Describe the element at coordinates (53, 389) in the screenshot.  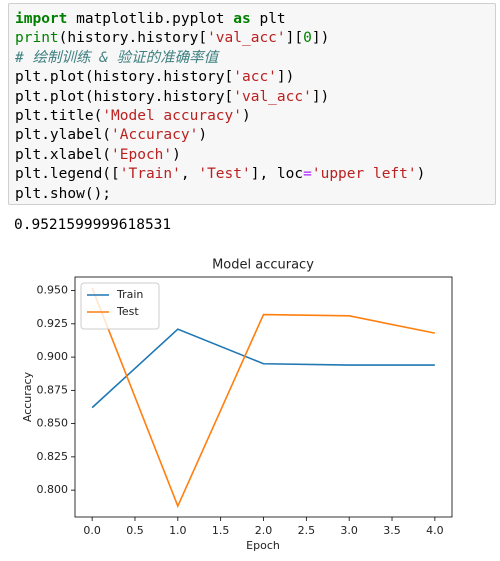
I see `y-tick-label: 0.875` at that location.